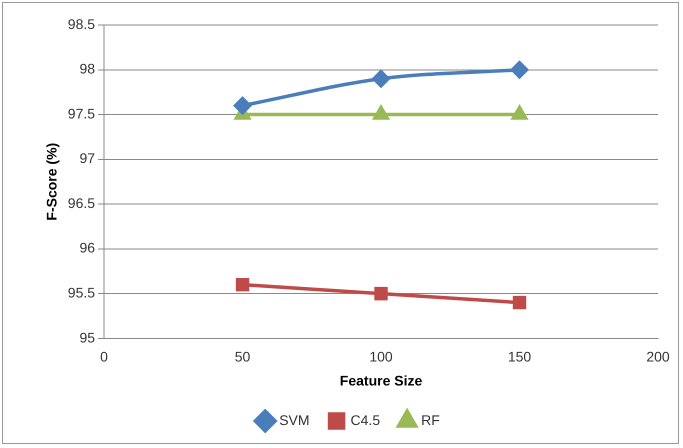 The image size is (683, 448). Describe the element at coordinates (87, 158) in the screenshot. I see `y-tick-label: 97` at that location.